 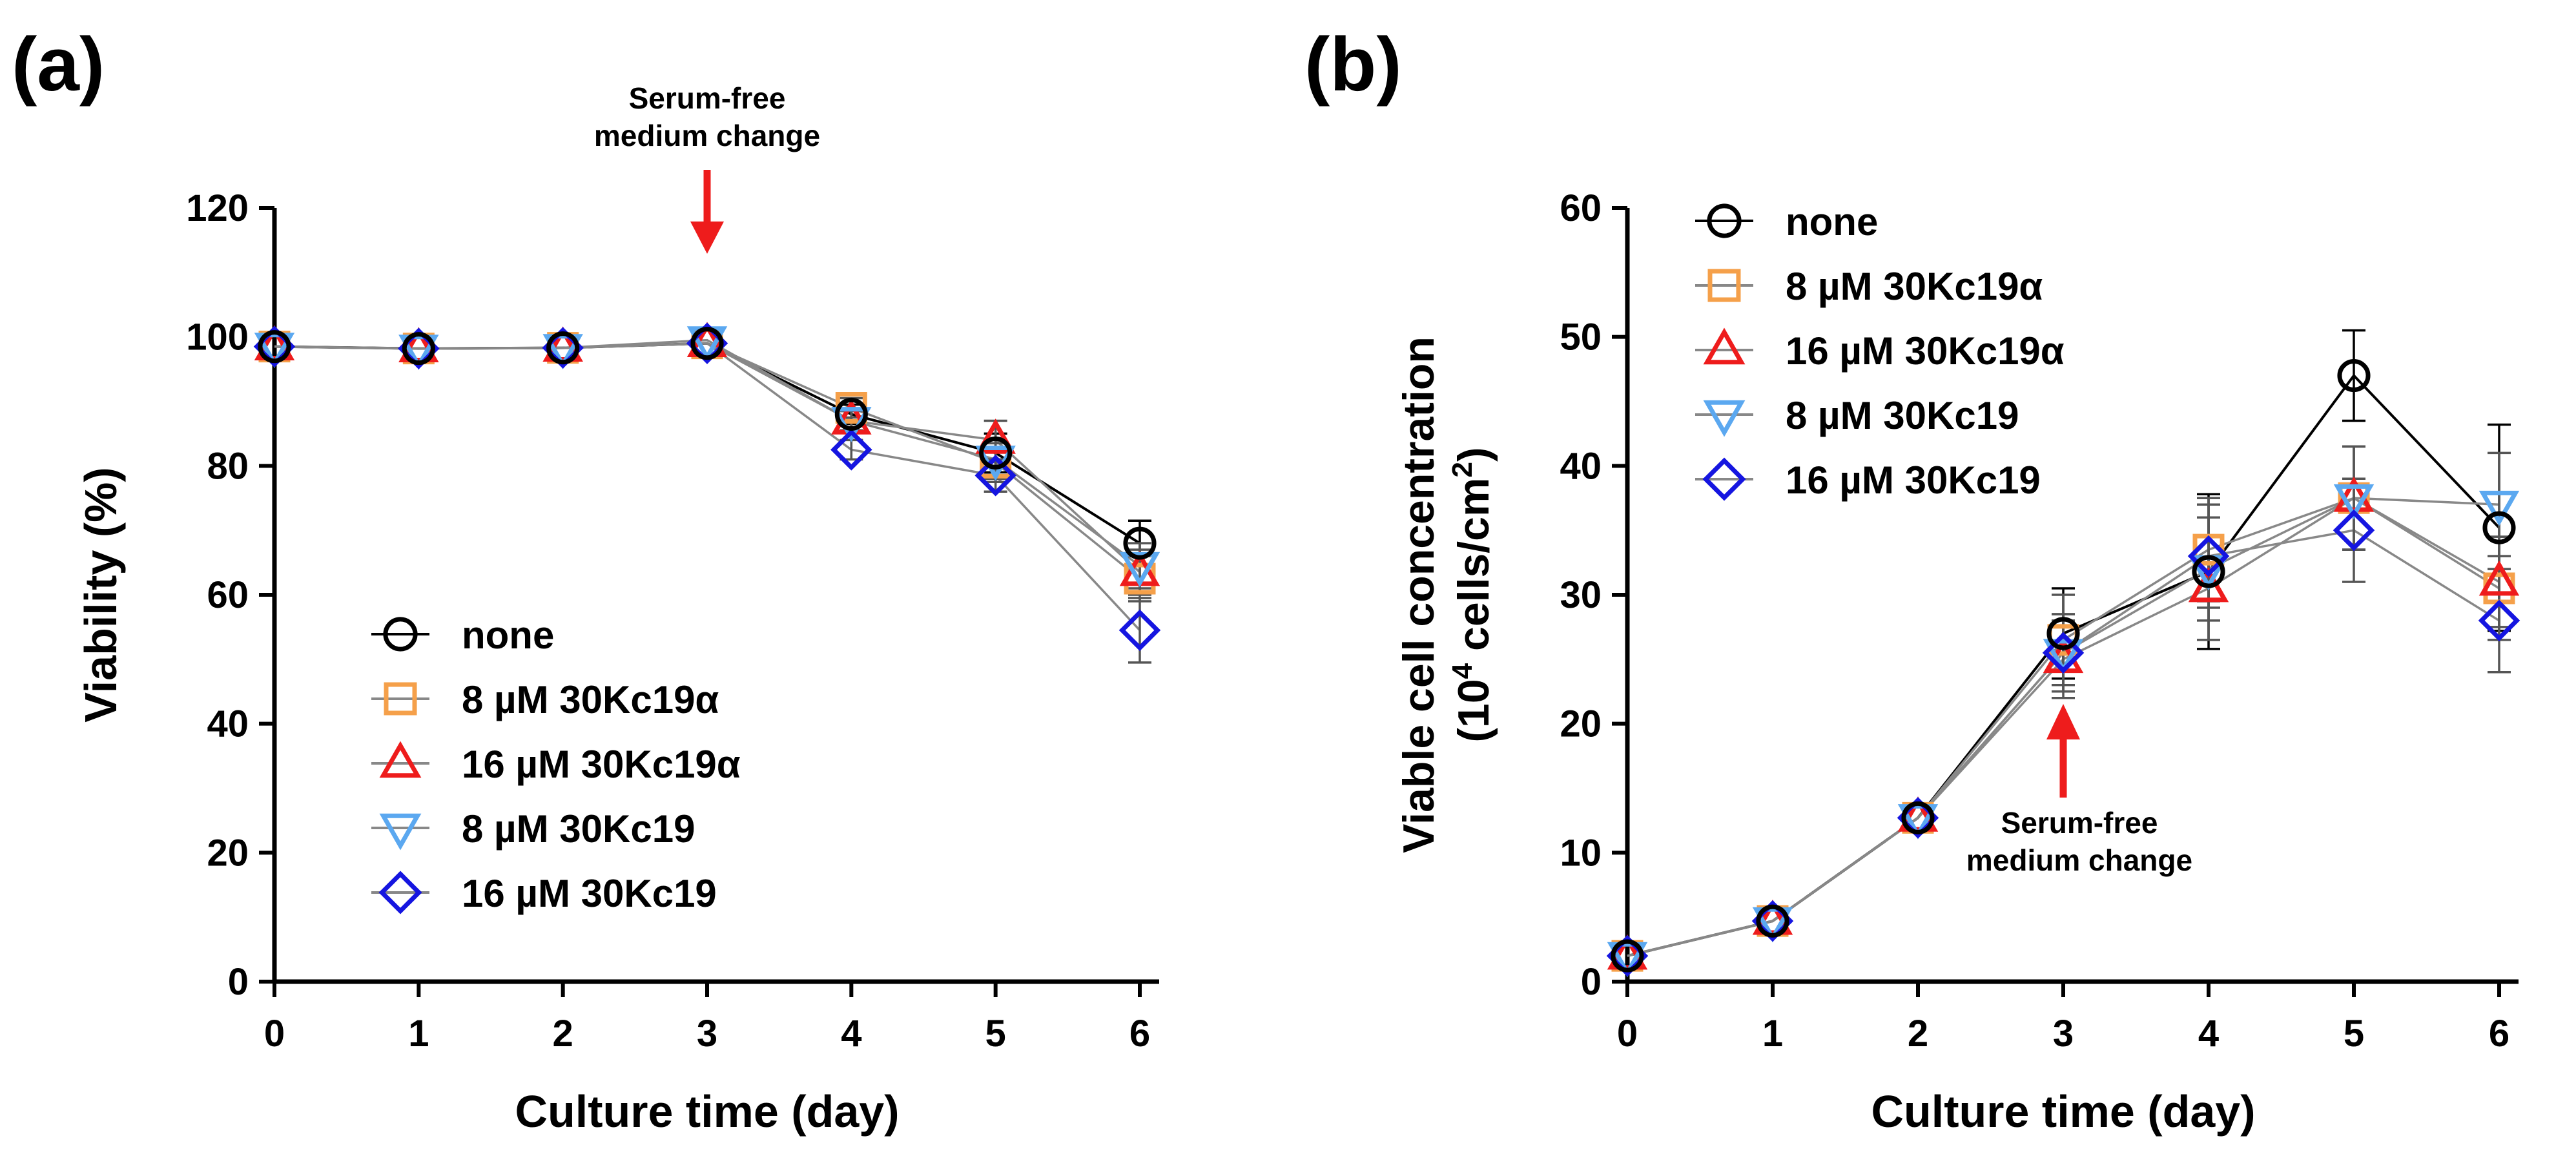 I want to click on x-tick-label: 4, so click(x=851, y=1034).